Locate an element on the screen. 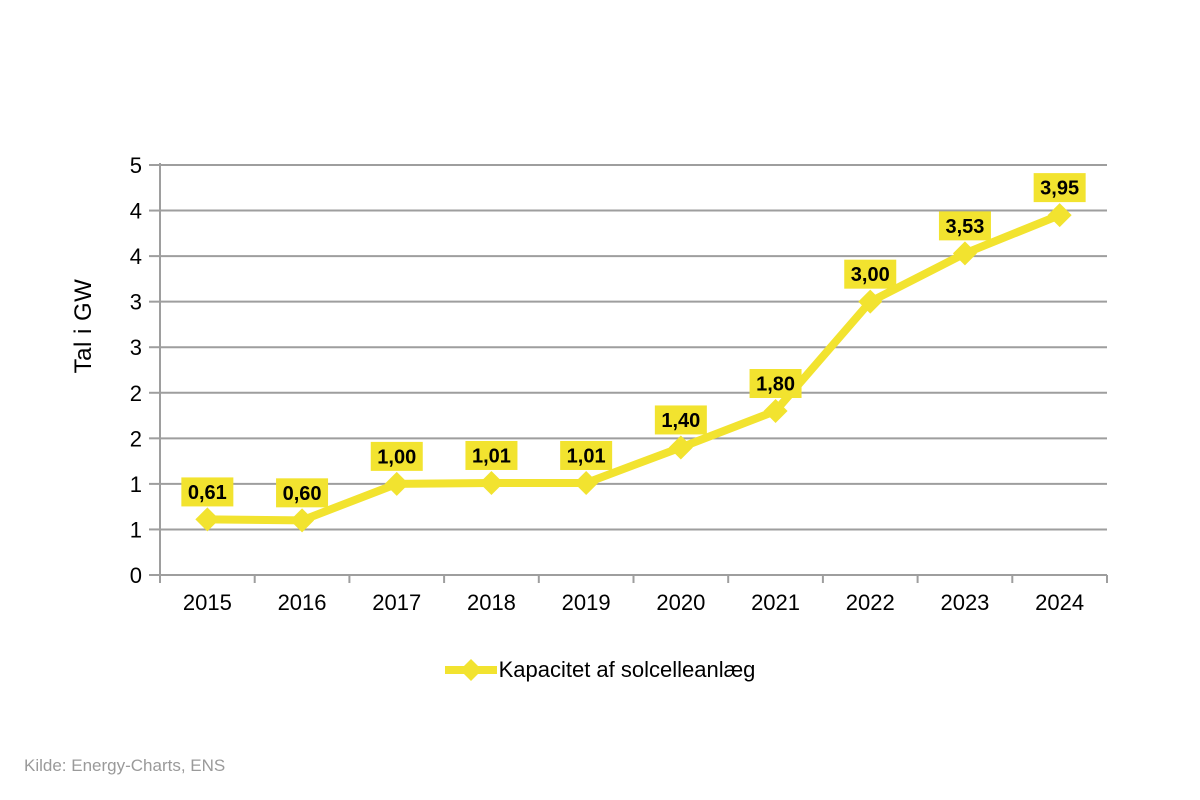 This screenshot has width=1200, height=800. data-label: 3,00 is located at coordinates (870, 275).